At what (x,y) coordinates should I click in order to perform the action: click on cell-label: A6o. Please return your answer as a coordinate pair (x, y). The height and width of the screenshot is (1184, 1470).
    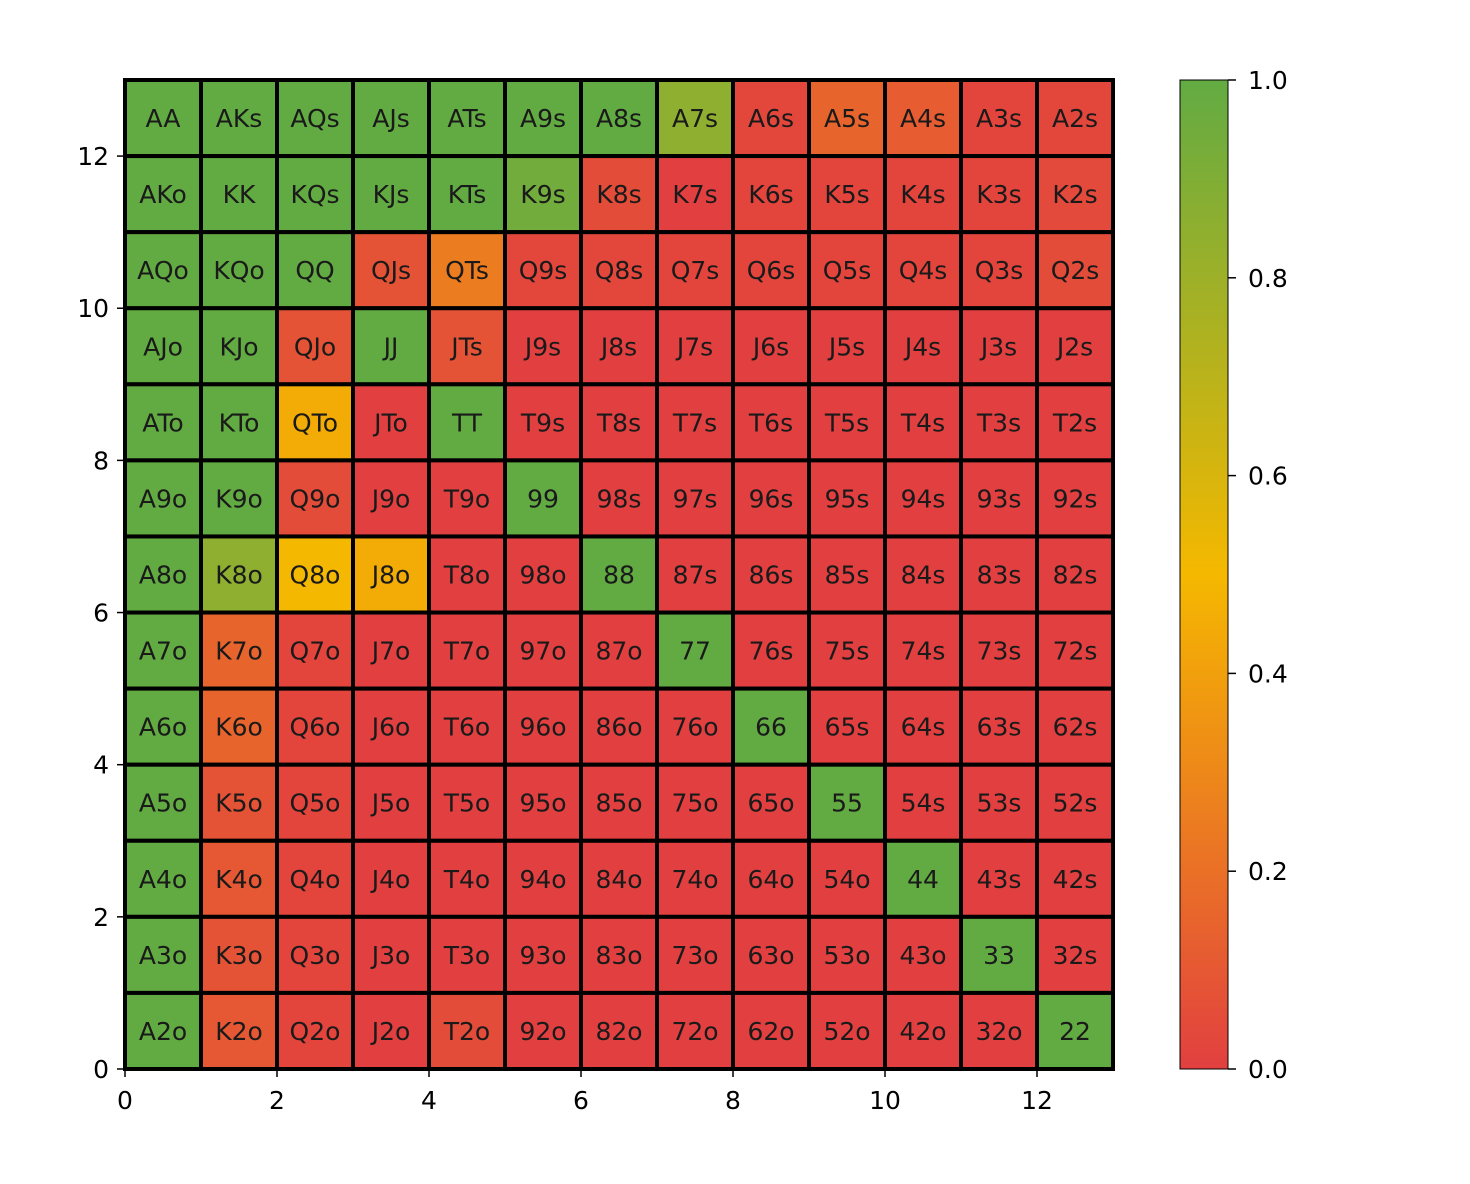
    Looking at the image, I should click on (163, 727).